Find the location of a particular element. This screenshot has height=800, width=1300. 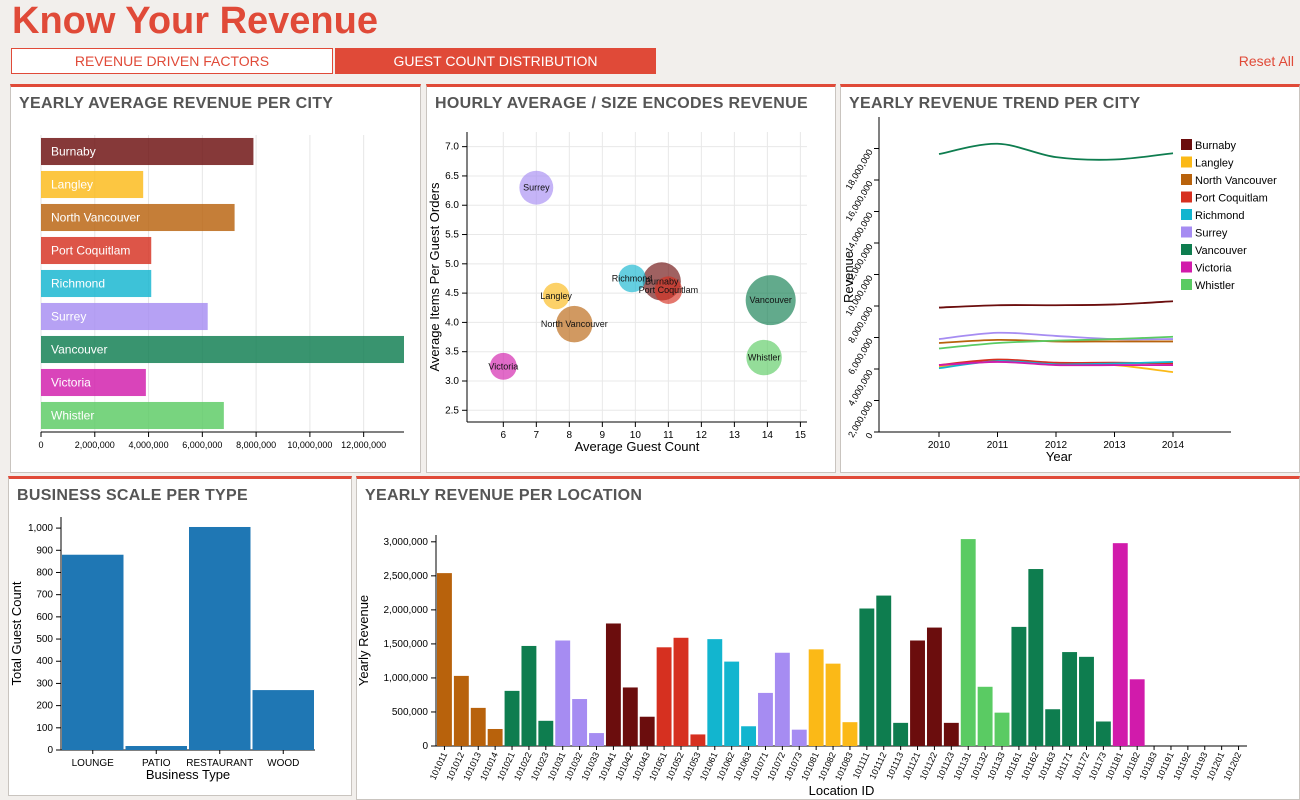

bar-label: Port Coquitlam is located at coordinates (90, 251).